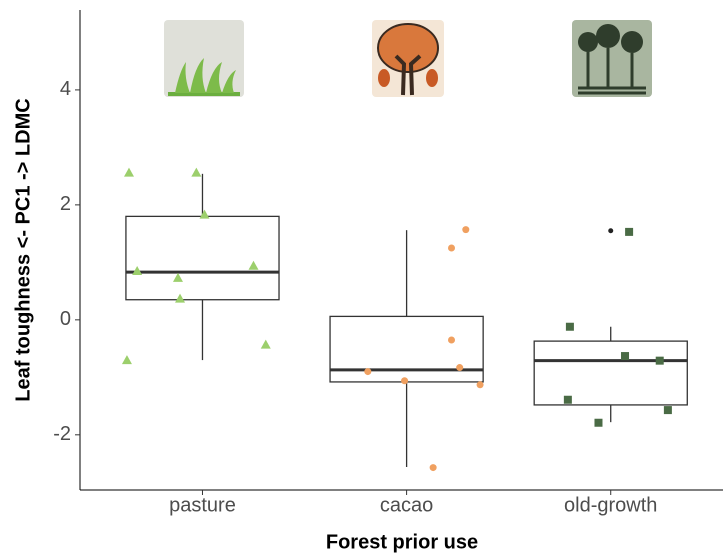 This screenshot has height=554, width=723. I want to click on y-tick-label: -2, so click(62, 434).